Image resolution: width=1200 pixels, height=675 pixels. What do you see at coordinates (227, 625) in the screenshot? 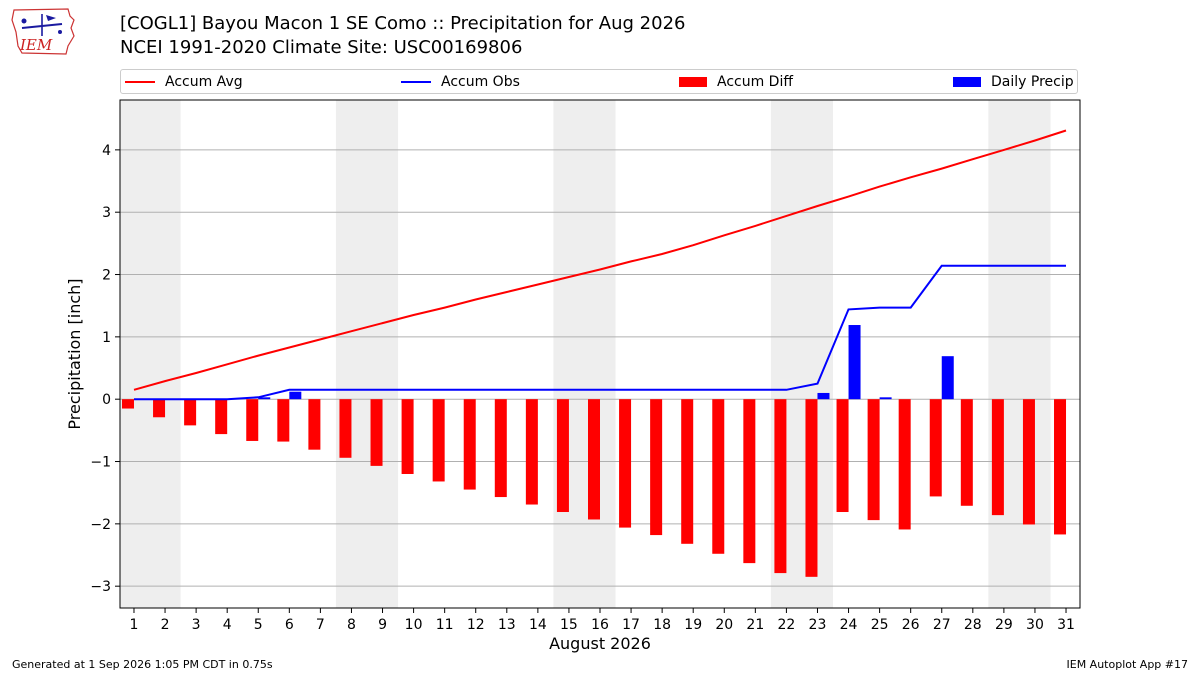
I see `x-tick-label: 4` at bounding box center [227, 625].